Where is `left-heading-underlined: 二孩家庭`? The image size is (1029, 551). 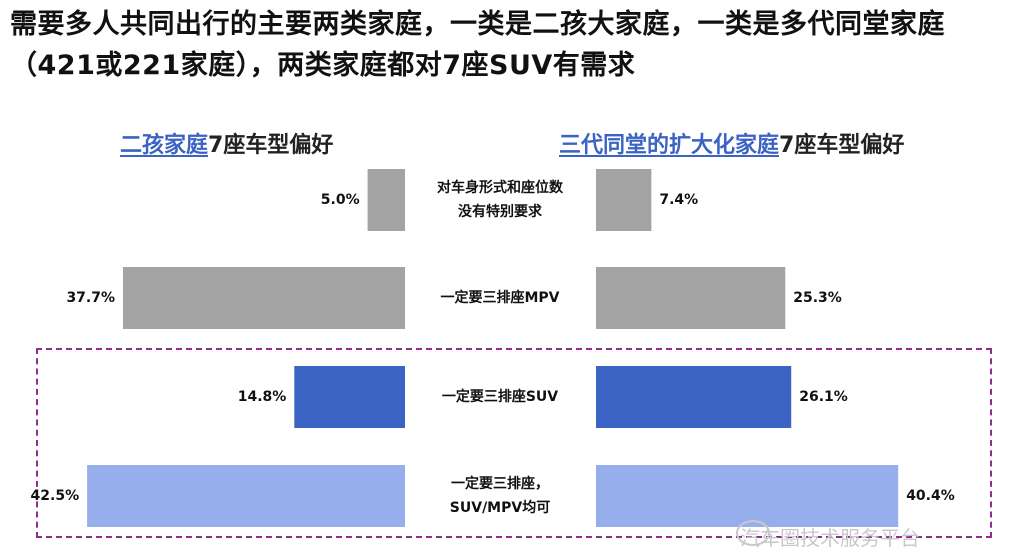 left-heading-underlined: 二孩家庭 is located at coordinates (164, 145).